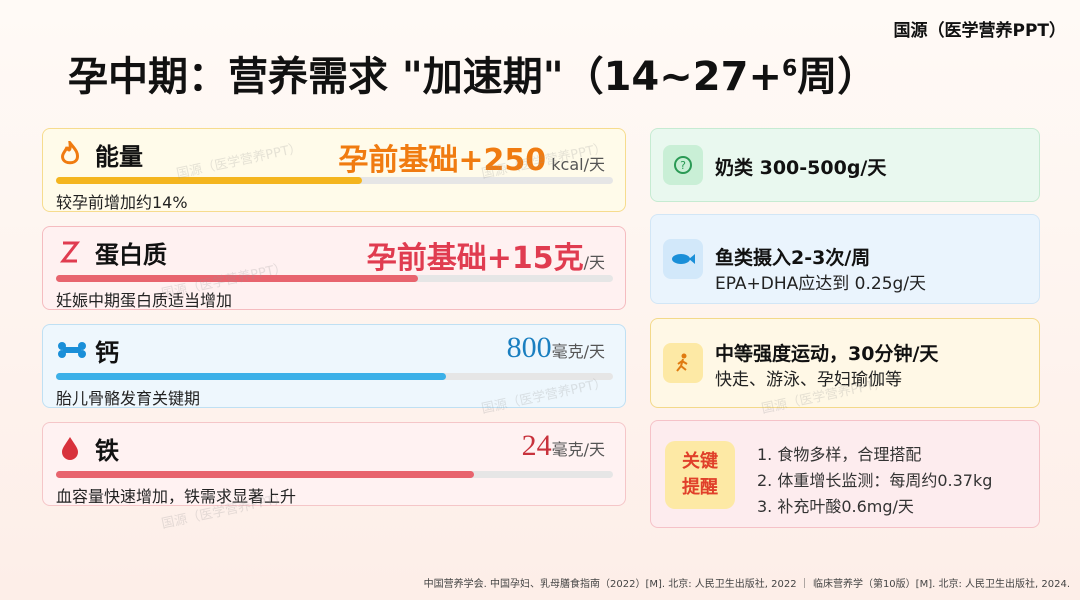 Image resolution: width=1080 pixels, height=600 pixels. What do you see at coordinates (131, 255) in the screenshot?
I see `nutrient-name: 蛋白质` at bounding box center [131, 255].